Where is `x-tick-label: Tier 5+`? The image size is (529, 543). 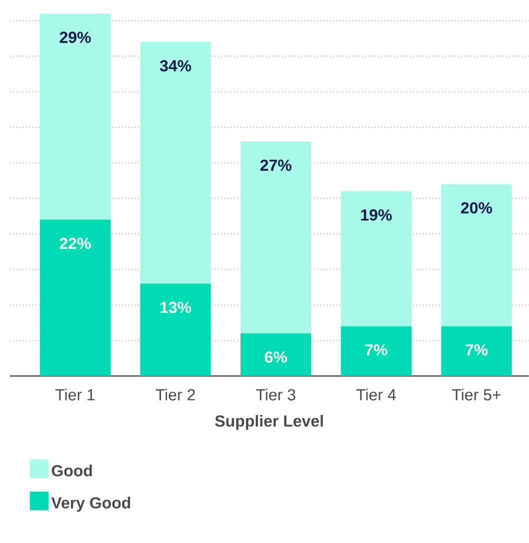 x-tick-label: Tier 5+ is located at coordinates (476, 394).